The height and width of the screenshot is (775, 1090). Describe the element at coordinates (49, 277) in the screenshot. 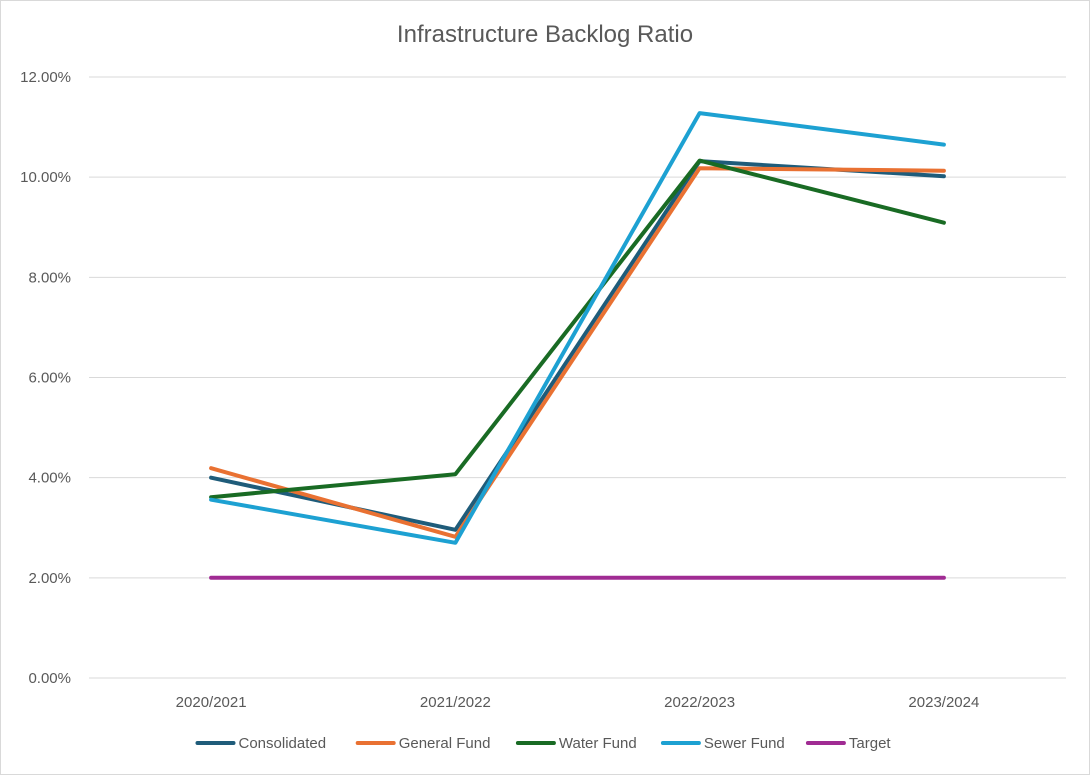

I see `y-tick-label: 8.00%` at that location.